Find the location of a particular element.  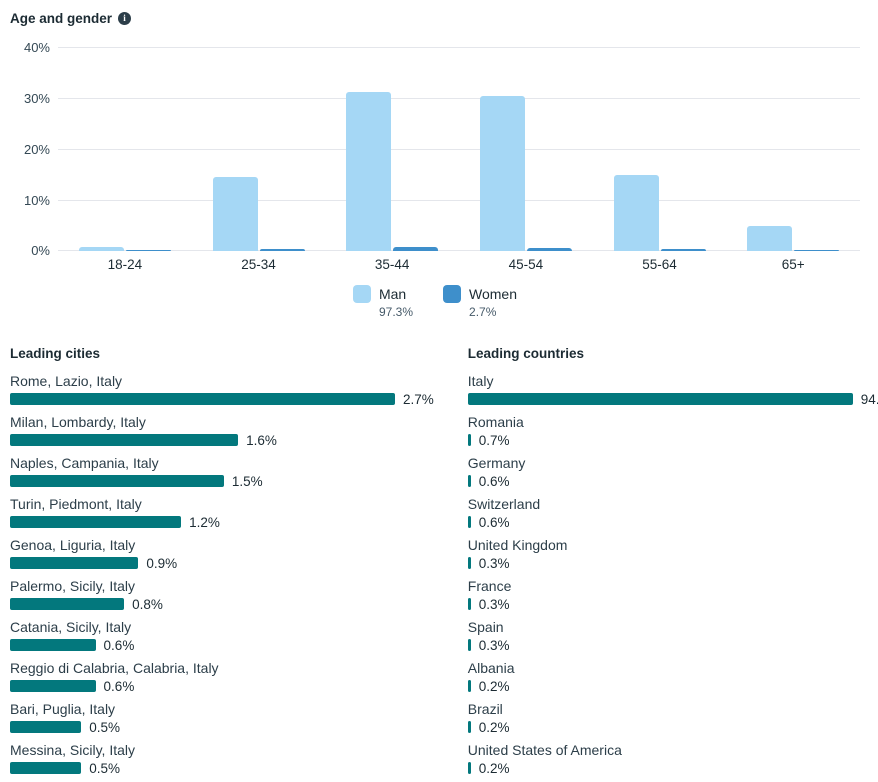

y-tick: 0% is located at coordinates (40, 250).